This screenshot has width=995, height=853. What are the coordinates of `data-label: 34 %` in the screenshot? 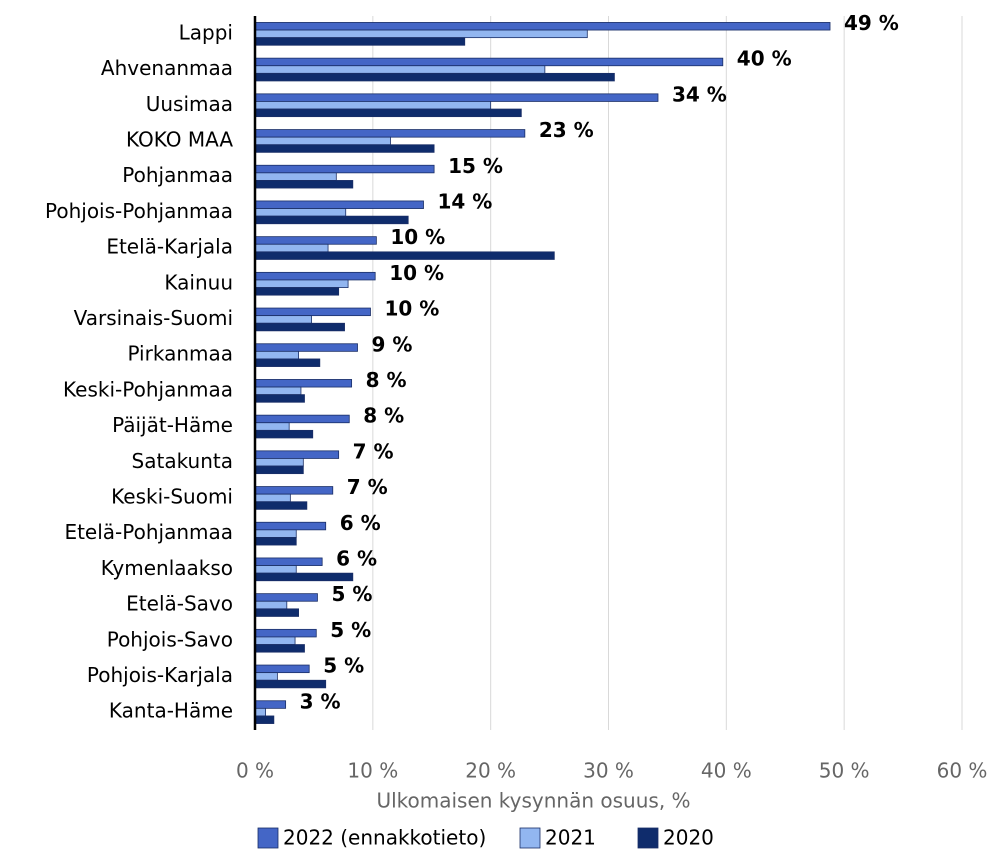 It's located at (699, 94).